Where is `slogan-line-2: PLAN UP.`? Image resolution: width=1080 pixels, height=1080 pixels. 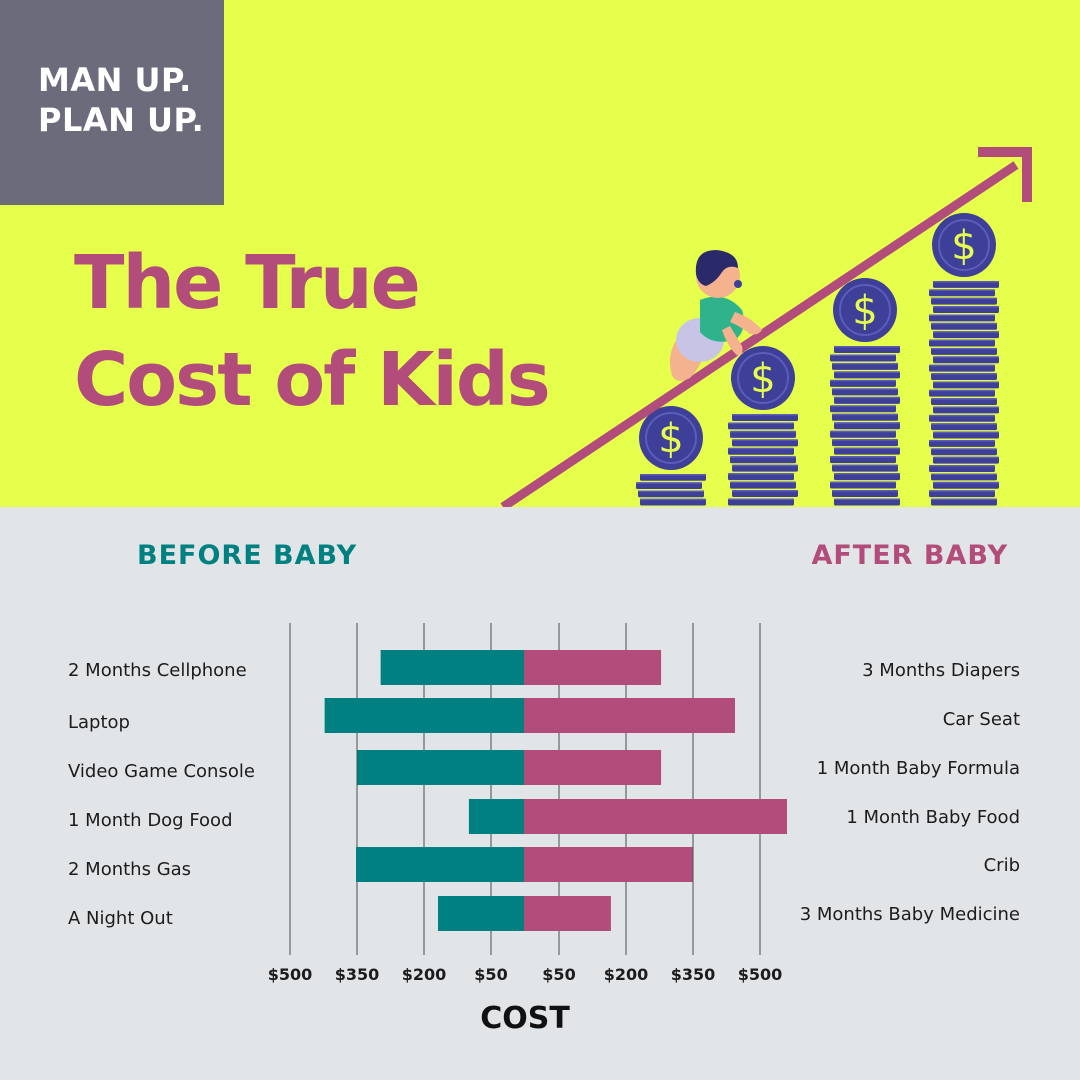
slogan-line-2: PLAN UP. is located at coordinates (121, 120).